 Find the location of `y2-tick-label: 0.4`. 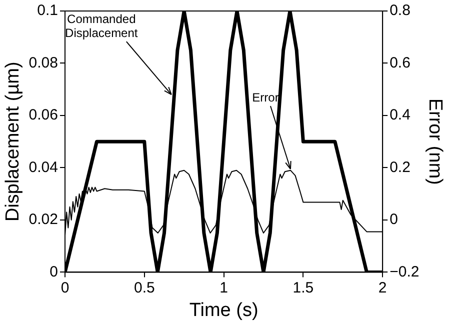

y2-tick-label: 0.4 is located at coordinates (400, 115).